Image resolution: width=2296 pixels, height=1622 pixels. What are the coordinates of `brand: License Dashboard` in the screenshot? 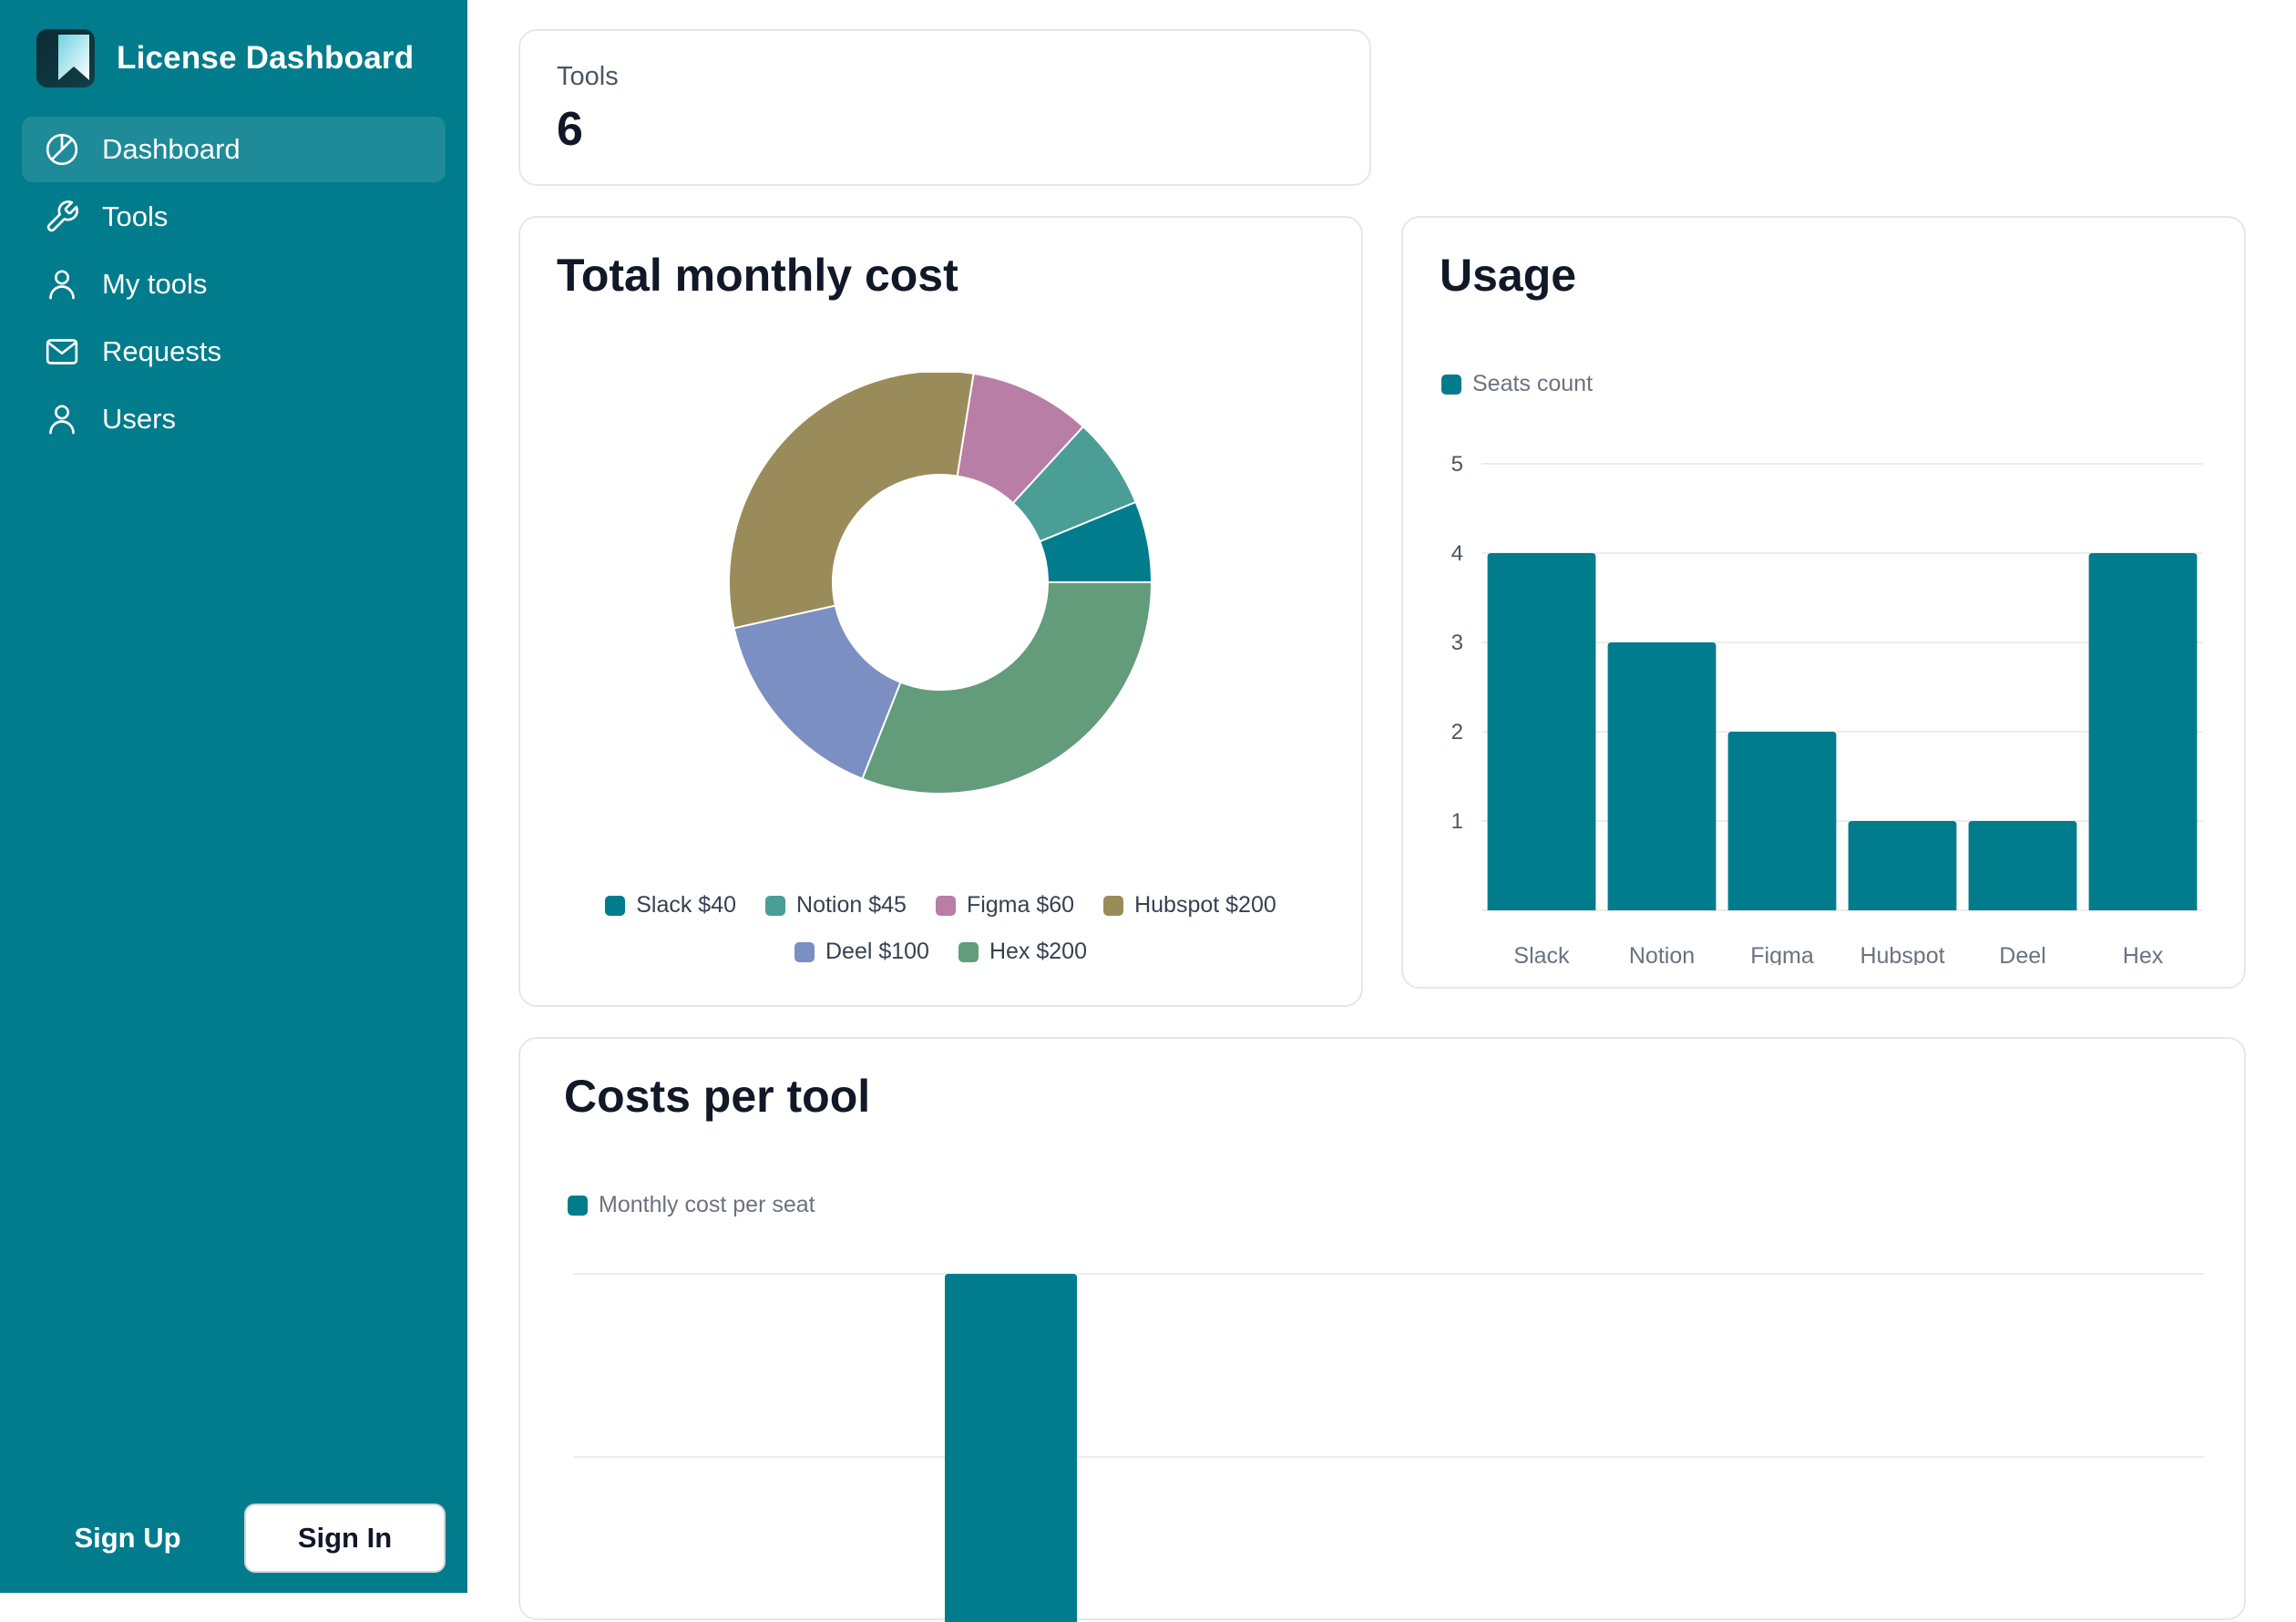 It's located at (225, 58).